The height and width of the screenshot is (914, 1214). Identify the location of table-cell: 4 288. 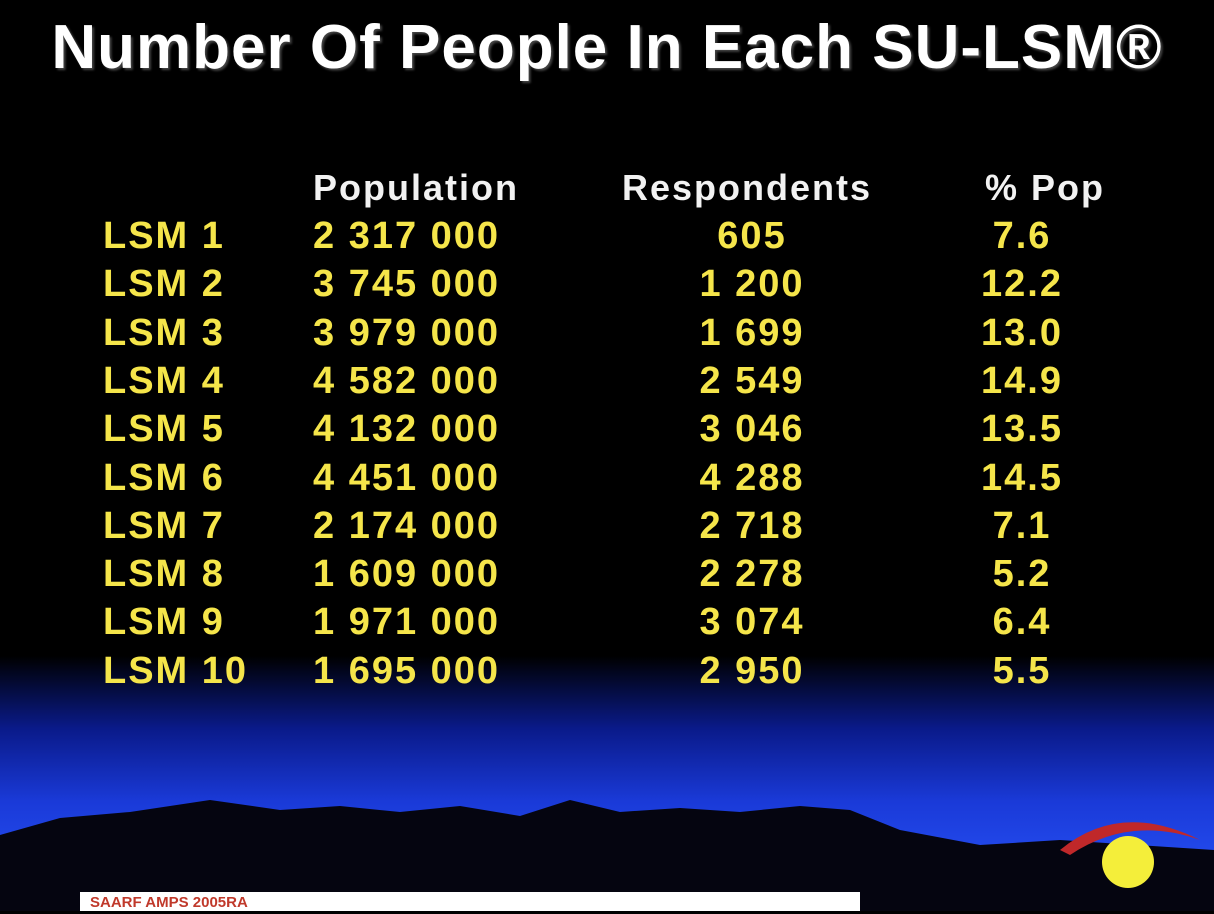
(752, 477).